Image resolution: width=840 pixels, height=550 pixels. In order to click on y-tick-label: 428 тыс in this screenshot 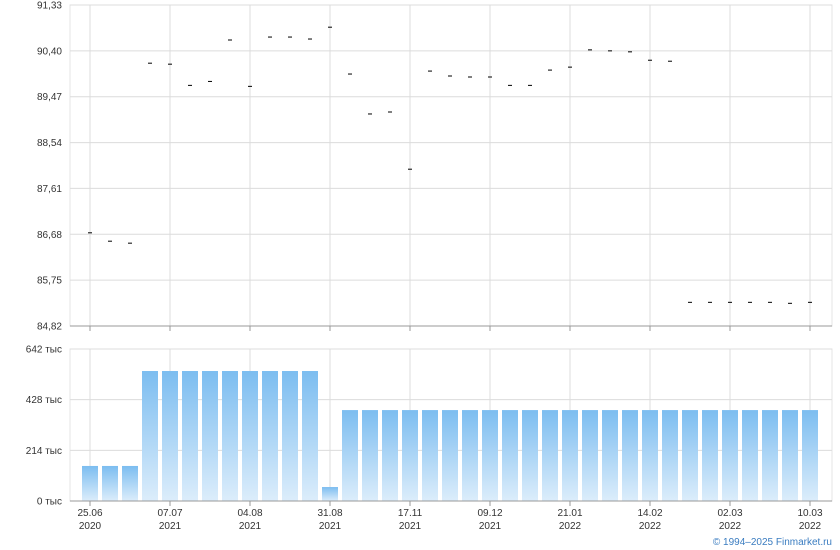, I will do `click(44, 400)`.